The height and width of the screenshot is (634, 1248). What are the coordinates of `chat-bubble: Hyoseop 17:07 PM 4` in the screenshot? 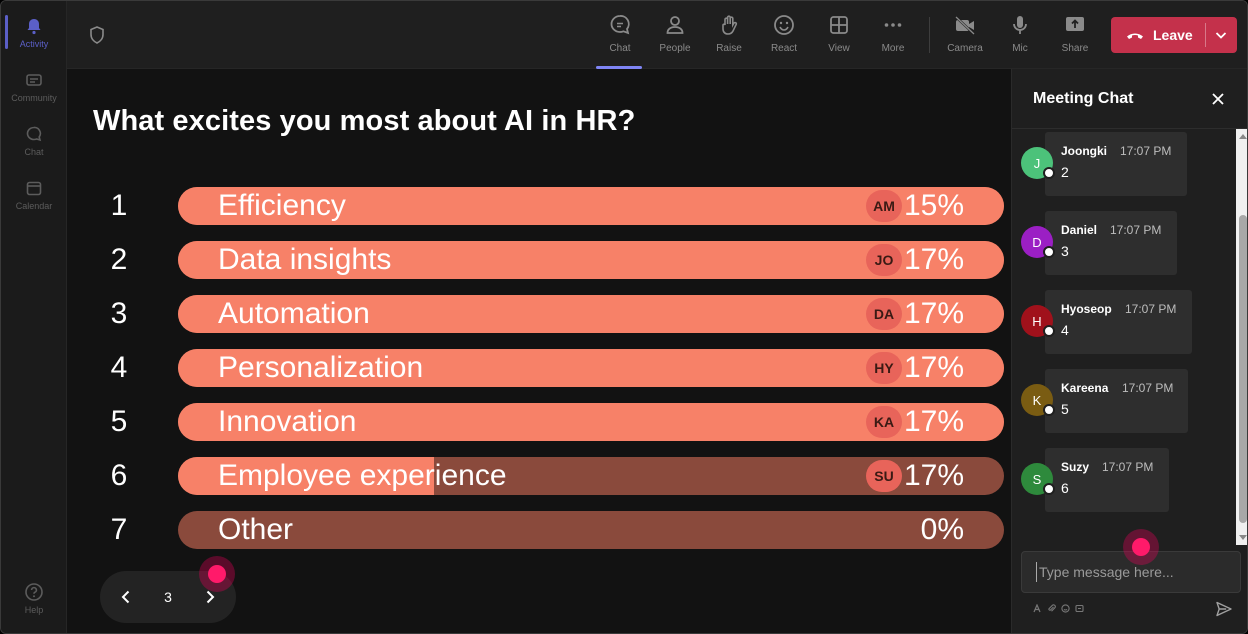 It's located at (1118, 322).